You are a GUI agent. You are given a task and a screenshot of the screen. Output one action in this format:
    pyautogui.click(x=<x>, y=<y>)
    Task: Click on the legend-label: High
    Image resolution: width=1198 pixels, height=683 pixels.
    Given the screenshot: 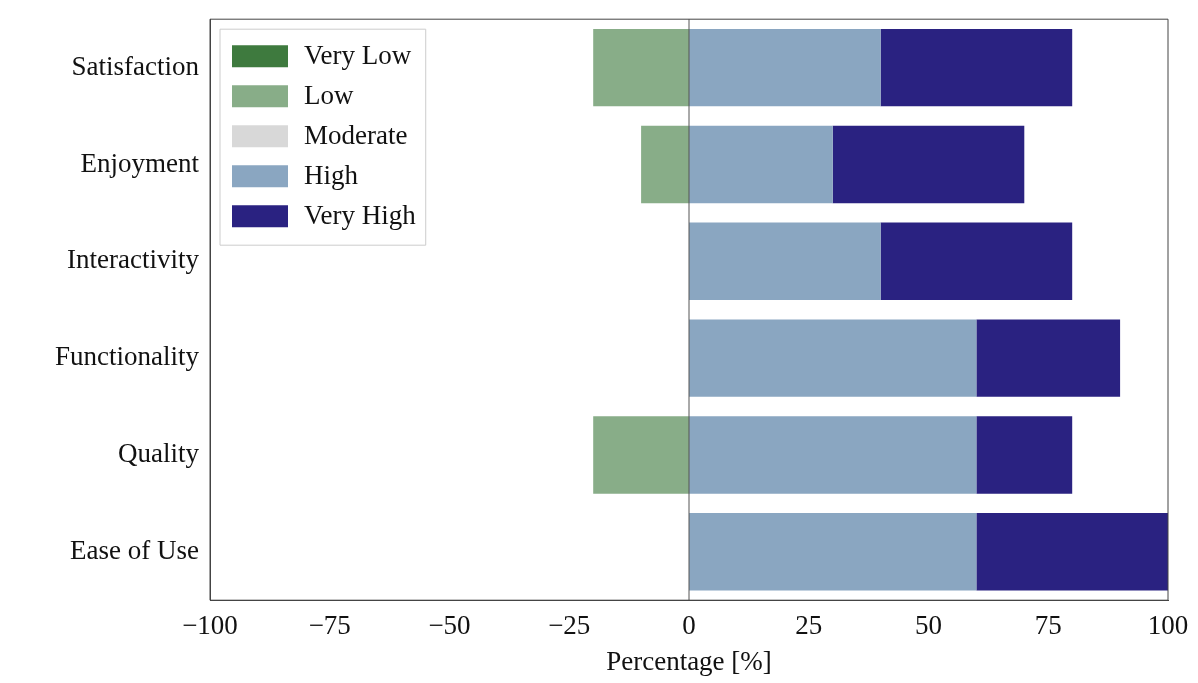 What is the action you would take?
    pyautogui.click(x=331, y=175)
    